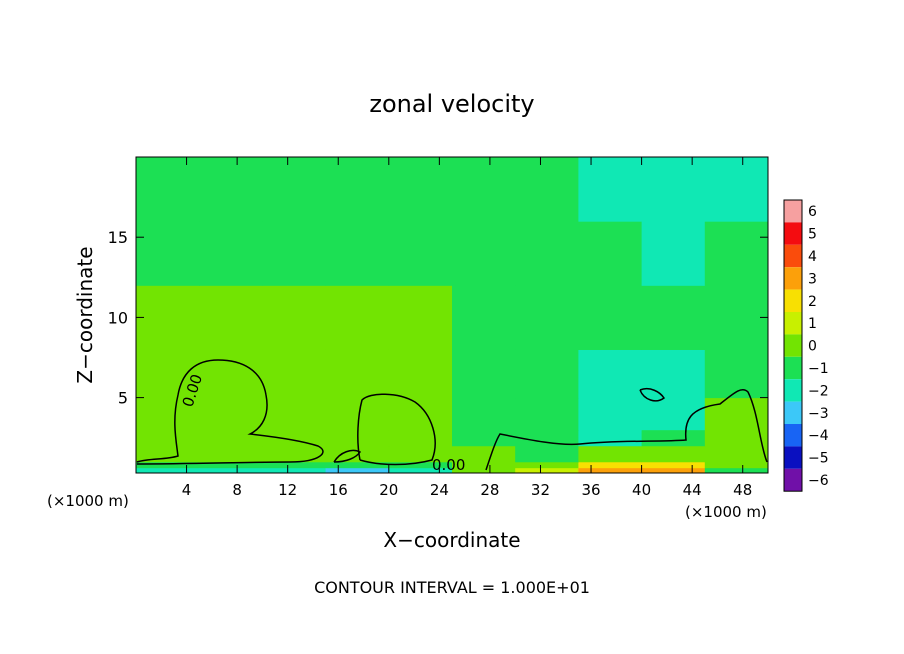  Describe the element at coordinates (812, 212) in the screenshot. I see `colorbar-label: 6` at that location.